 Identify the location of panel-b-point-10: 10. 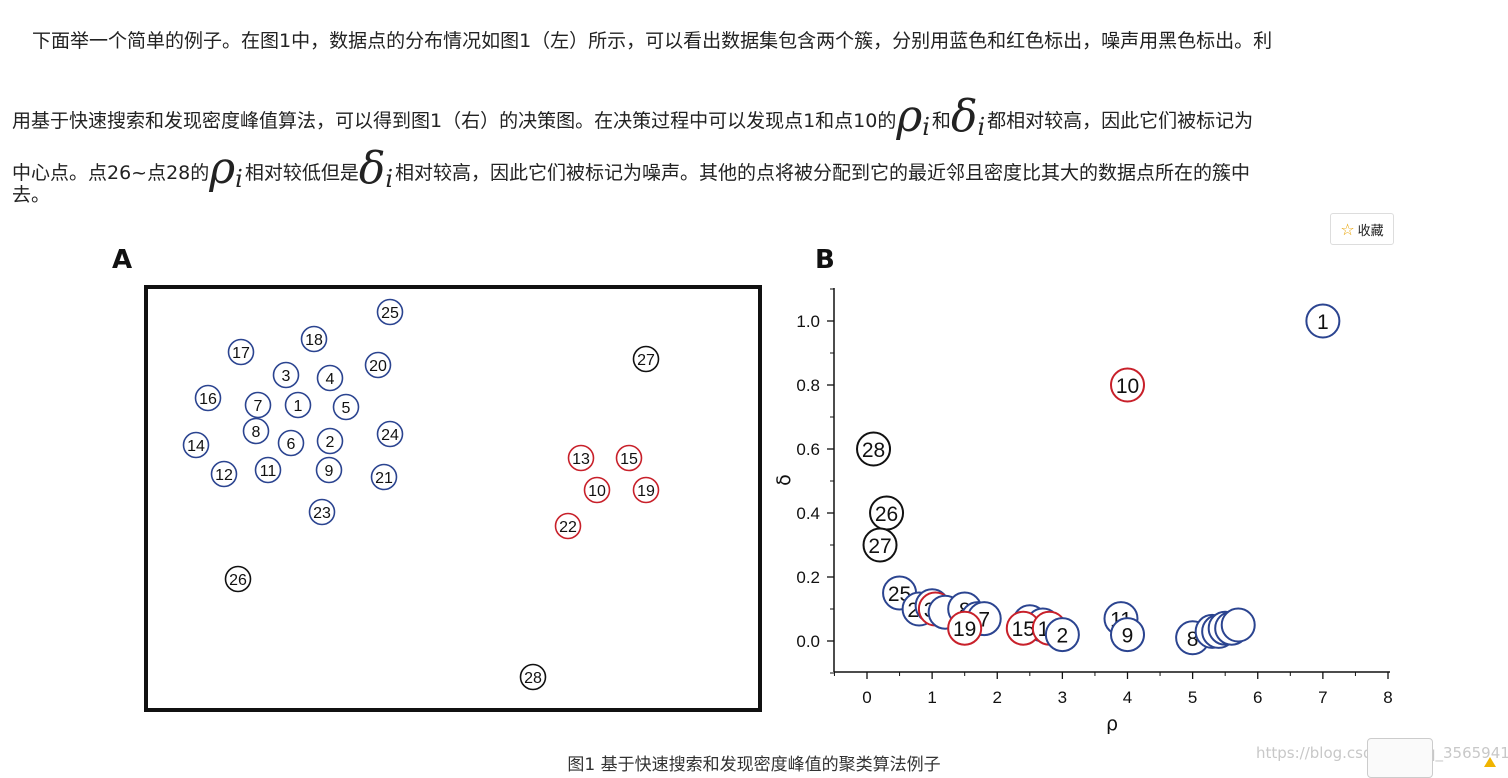
(1127, 385).